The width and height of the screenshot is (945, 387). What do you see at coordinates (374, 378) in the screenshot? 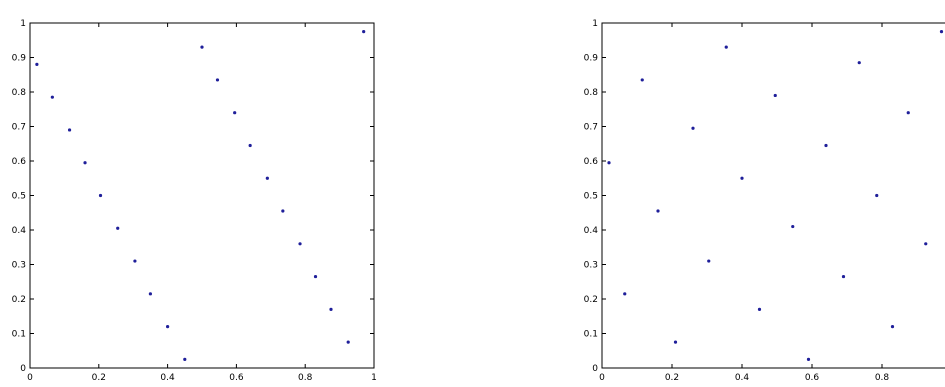
I see `x-tick-label: 1` at bounding box center [374, 378].